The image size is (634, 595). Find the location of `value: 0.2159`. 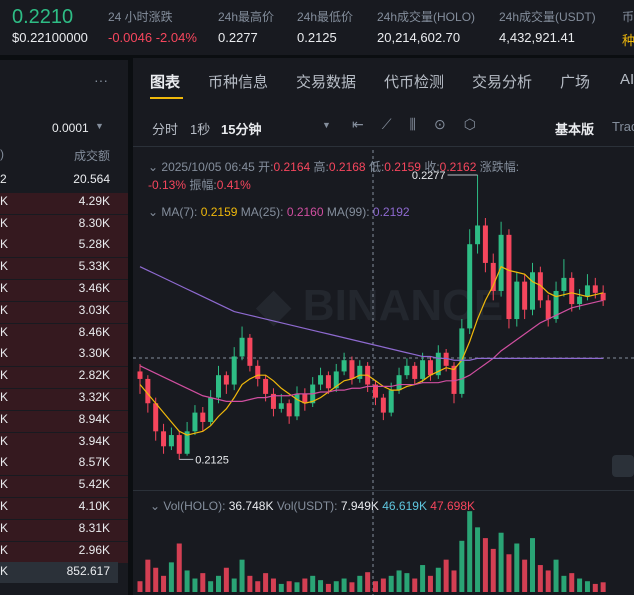

value: 0.2159 is located at coordinates (219, 212).